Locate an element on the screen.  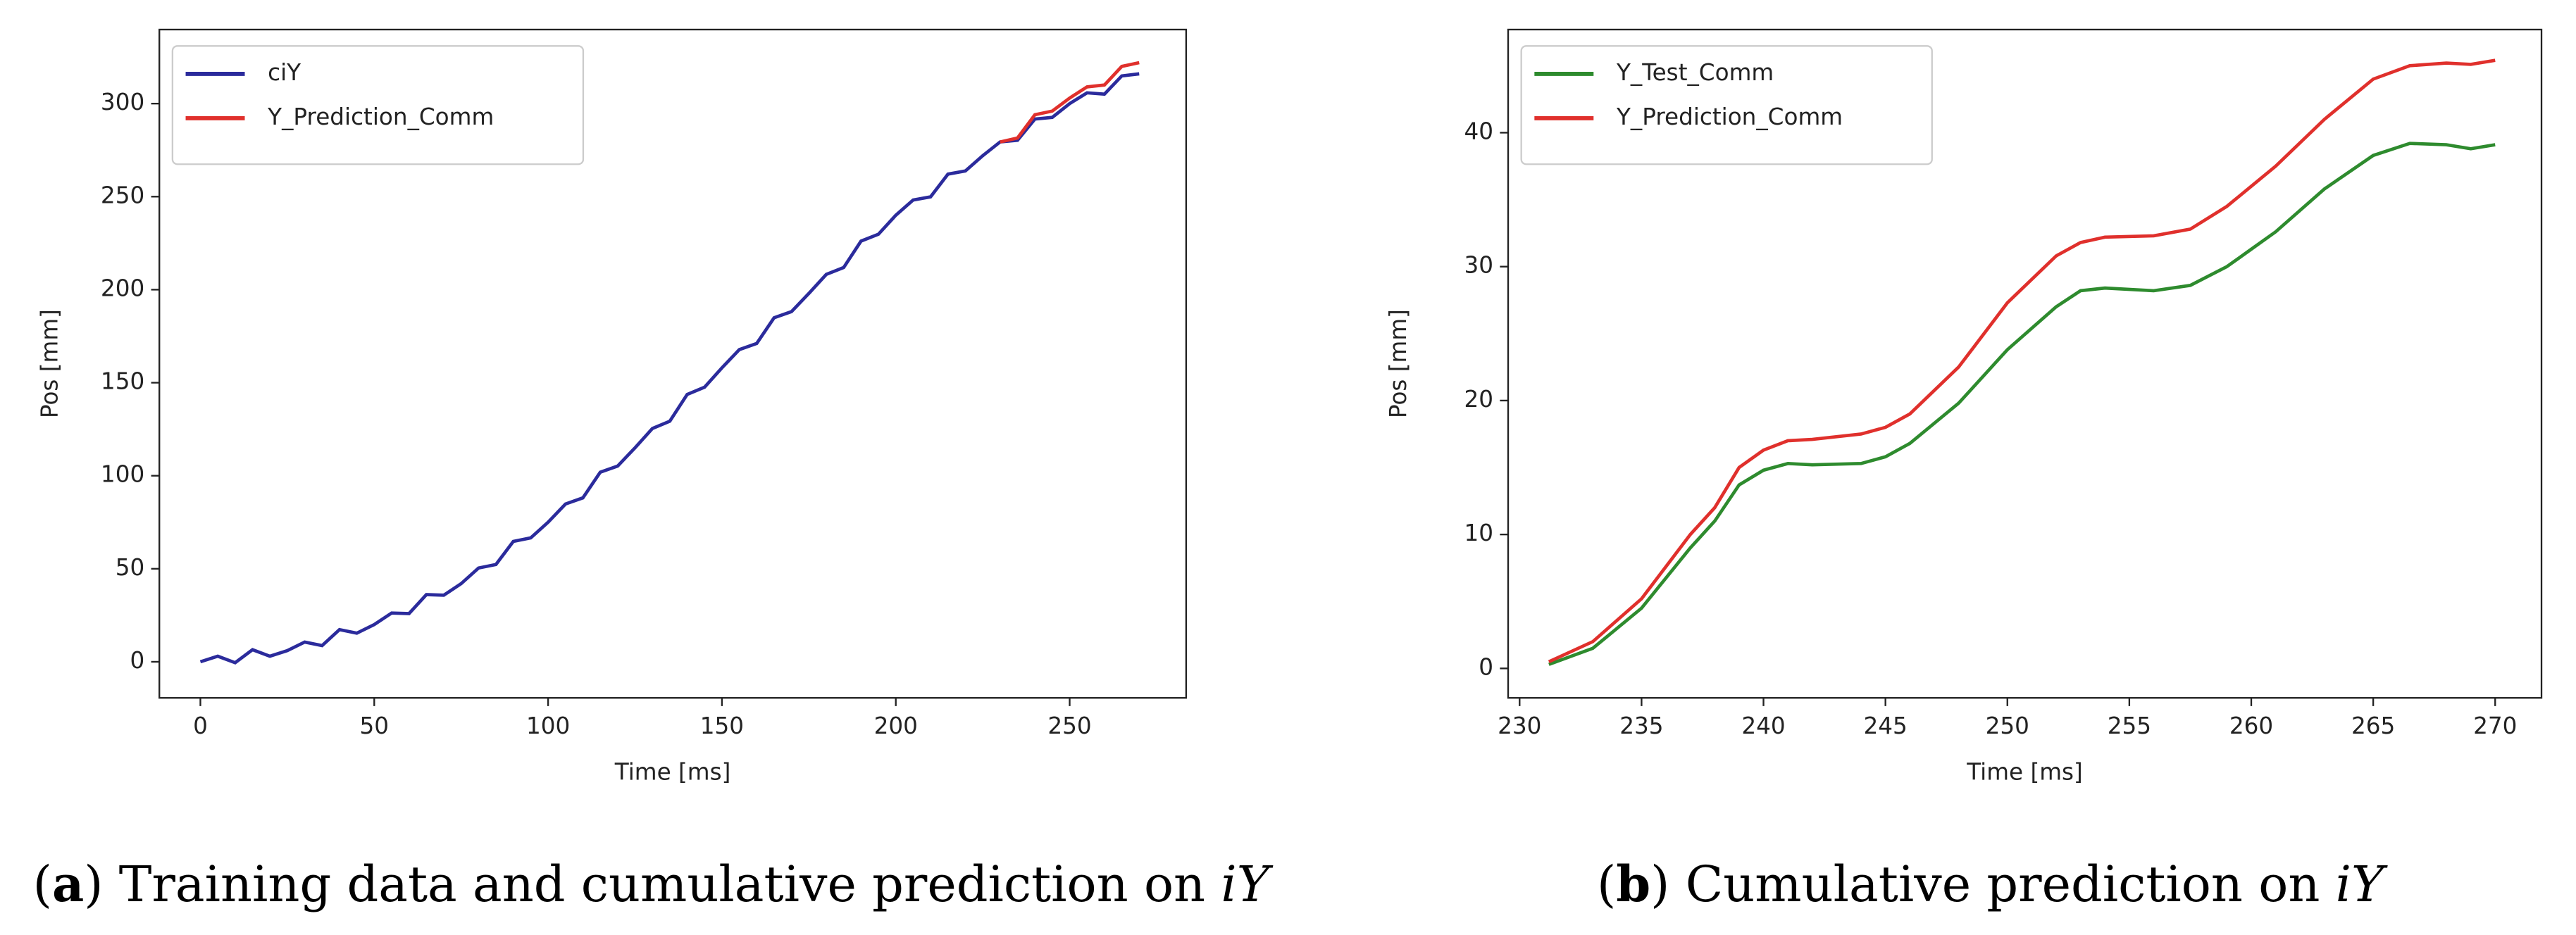
y-tick-label: 20 is located at coordinates (1478, 400).